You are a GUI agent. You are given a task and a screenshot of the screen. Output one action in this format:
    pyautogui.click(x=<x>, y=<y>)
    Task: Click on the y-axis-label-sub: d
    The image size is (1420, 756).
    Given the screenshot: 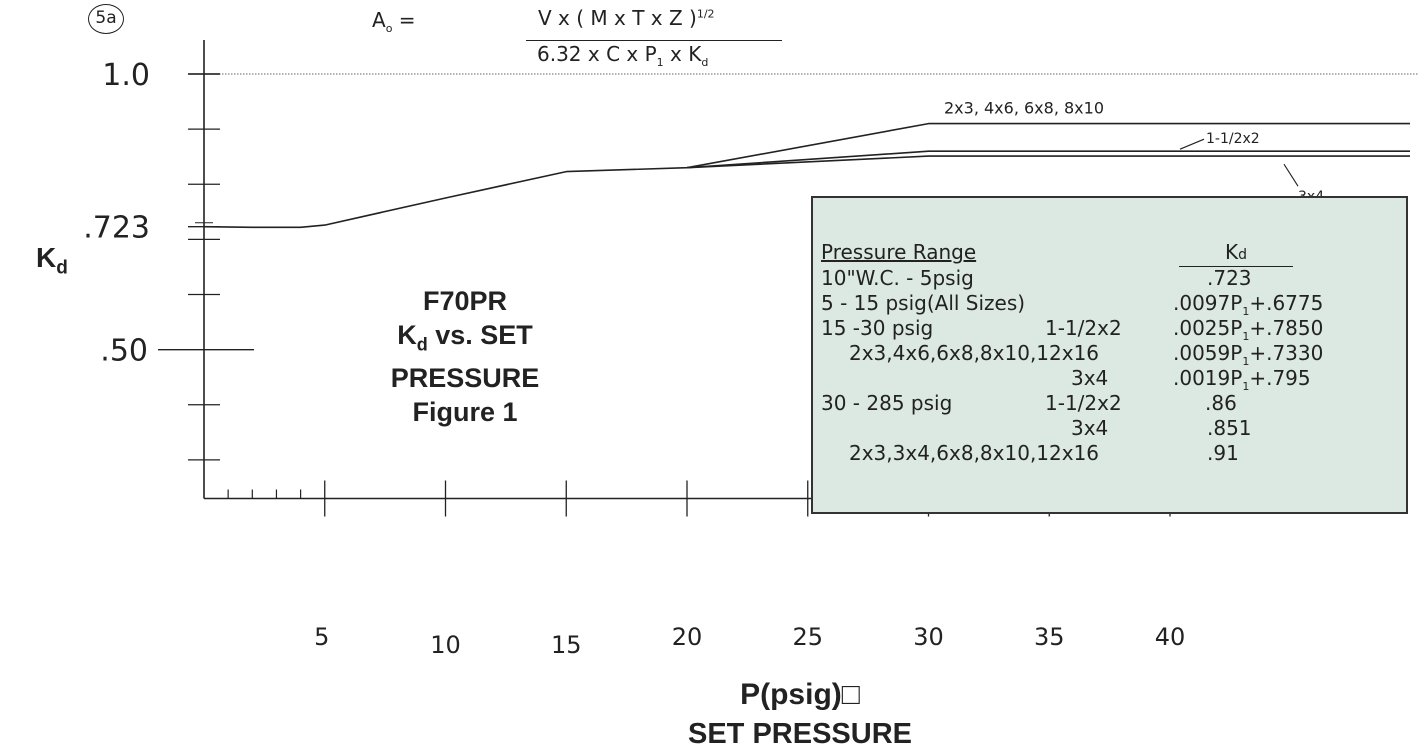 What is the action you would take?
    pyautogui.click(x=62, y=268)
    